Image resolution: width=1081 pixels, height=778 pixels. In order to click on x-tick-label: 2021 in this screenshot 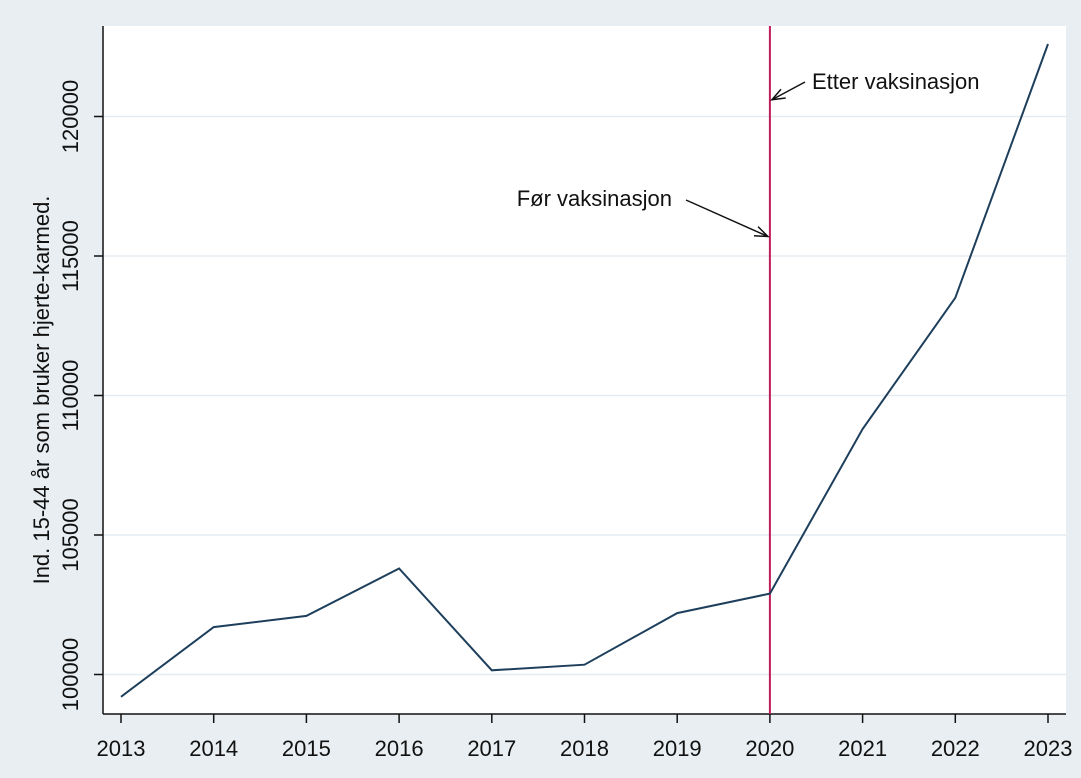, I will do `click(862, 748)`.